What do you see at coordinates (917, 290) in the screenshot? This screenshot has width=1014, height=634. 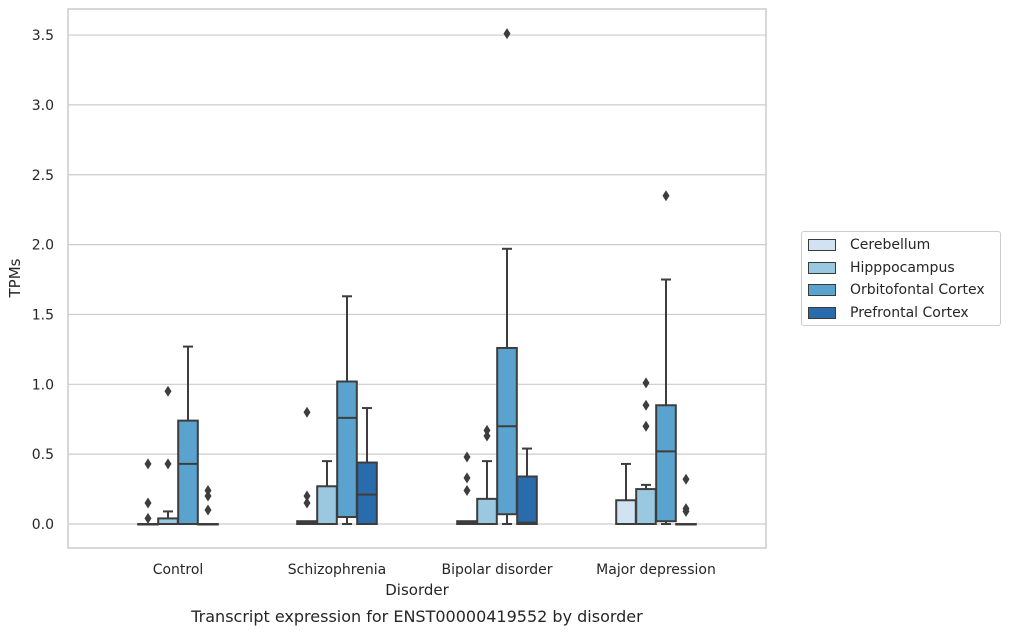 I see `legend-label-orbitofrontal: Orbitofontal Cortex` at bounding box center [917, 290].